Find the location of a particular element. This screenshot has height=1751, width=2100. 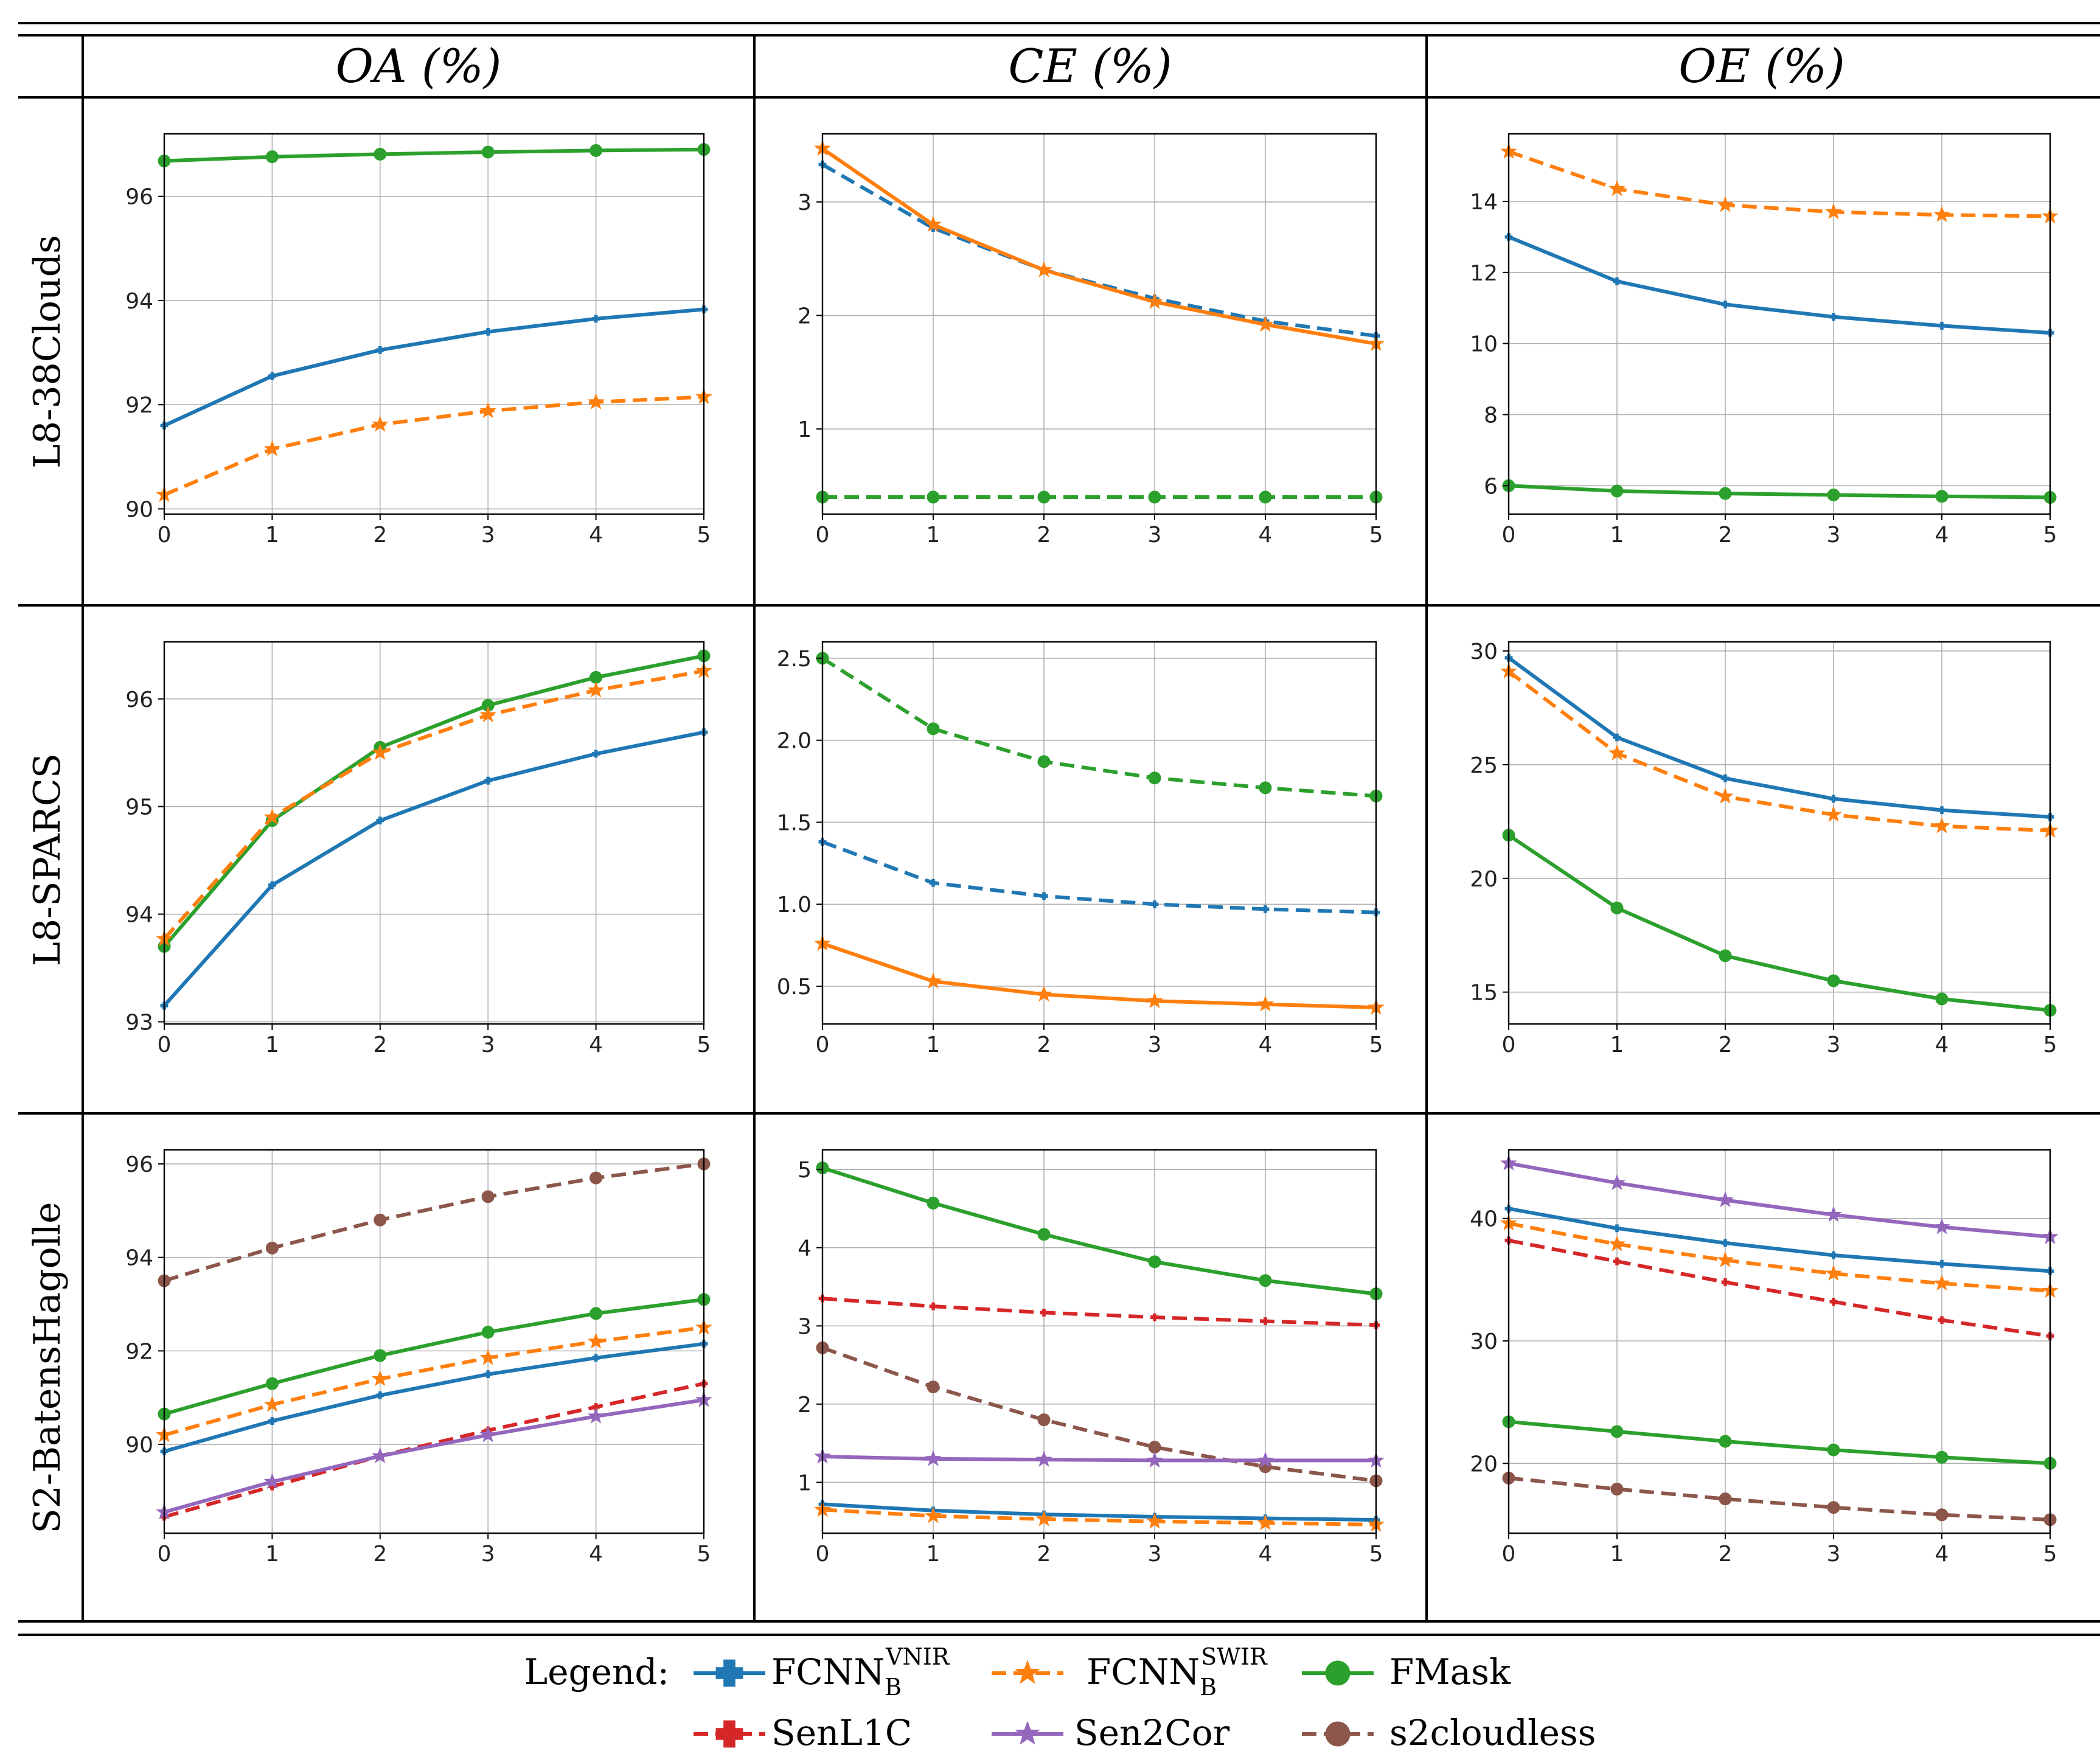

chart-l8-sparcs-oa-xtick-label-1: 1 is located at coordinates (272, 1044).